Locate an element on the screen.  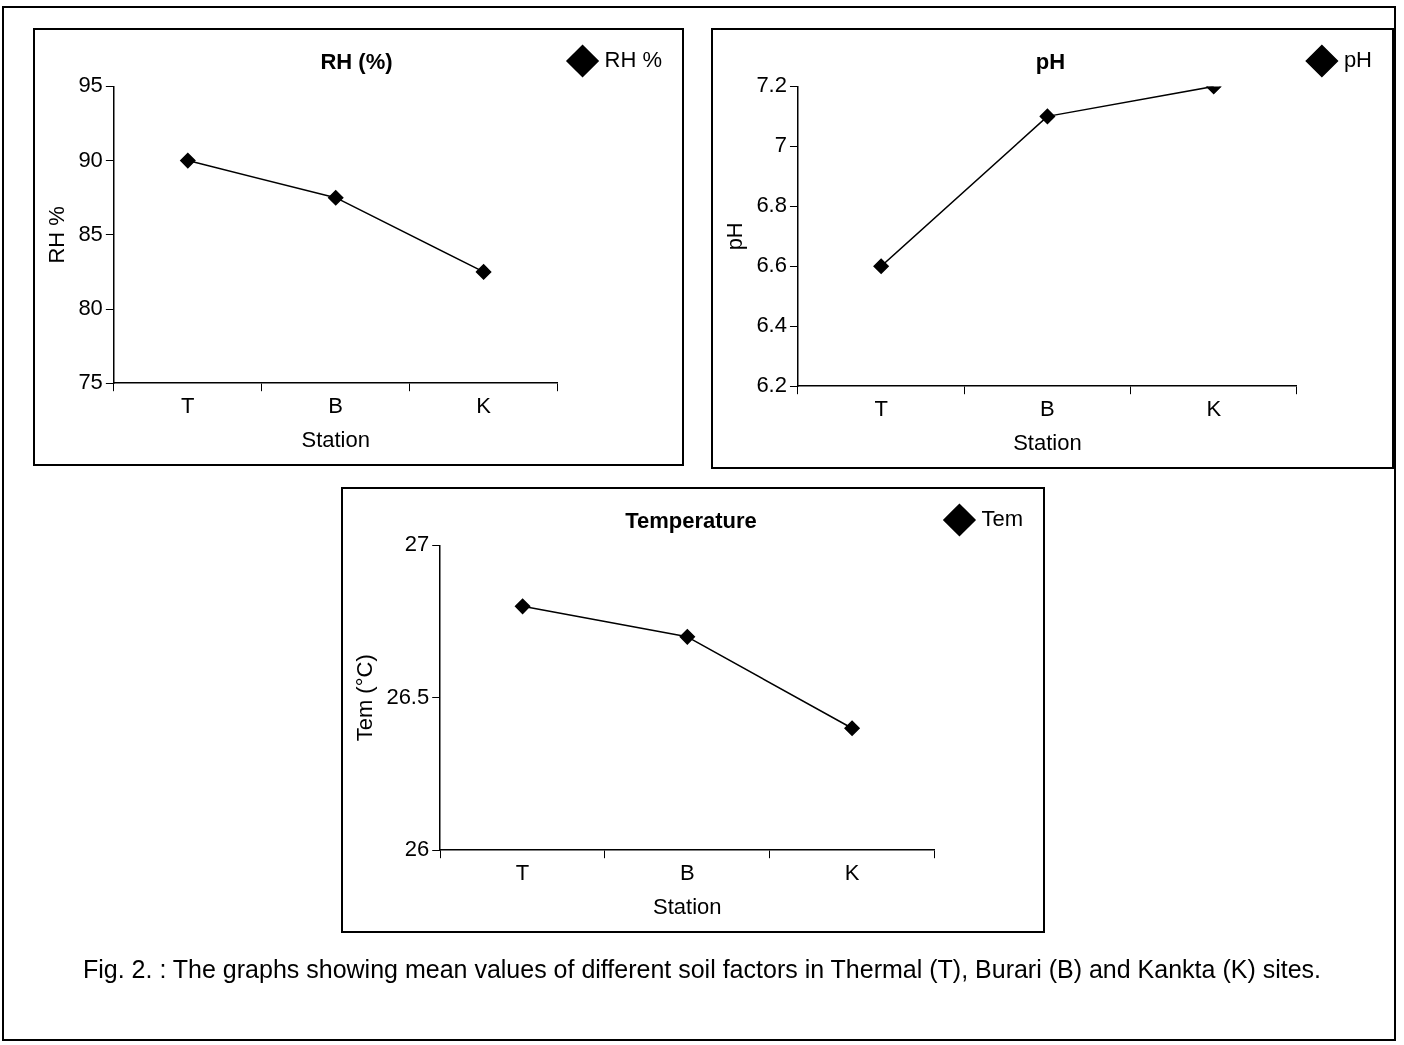
y-tick-label: 27 is located at coordinates (417, 544).